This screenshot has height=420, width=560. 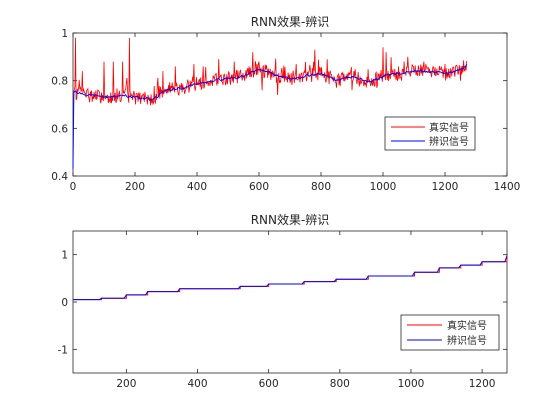 What do you see at coordinates (135, 187) in the screenshot?
I see `top-xtick-label: 200` at bounding box center [135, 187].